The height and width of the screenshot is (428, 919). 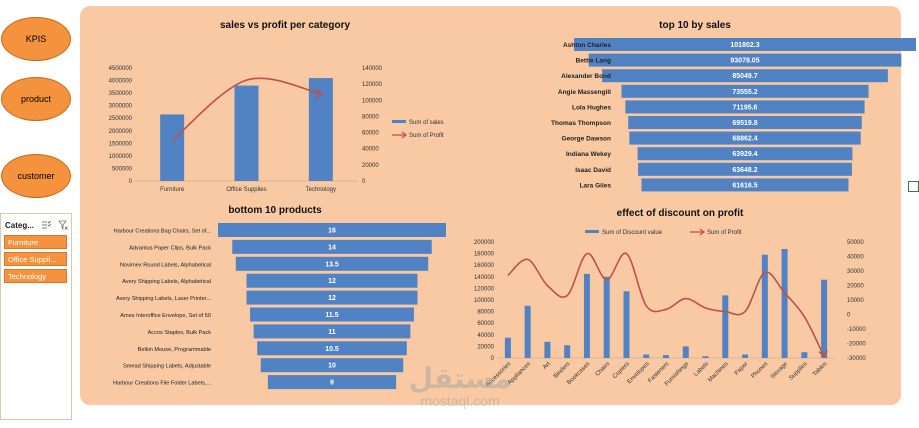 I want to click on y2-tick-label: 10000, so click(x=855, y=301).